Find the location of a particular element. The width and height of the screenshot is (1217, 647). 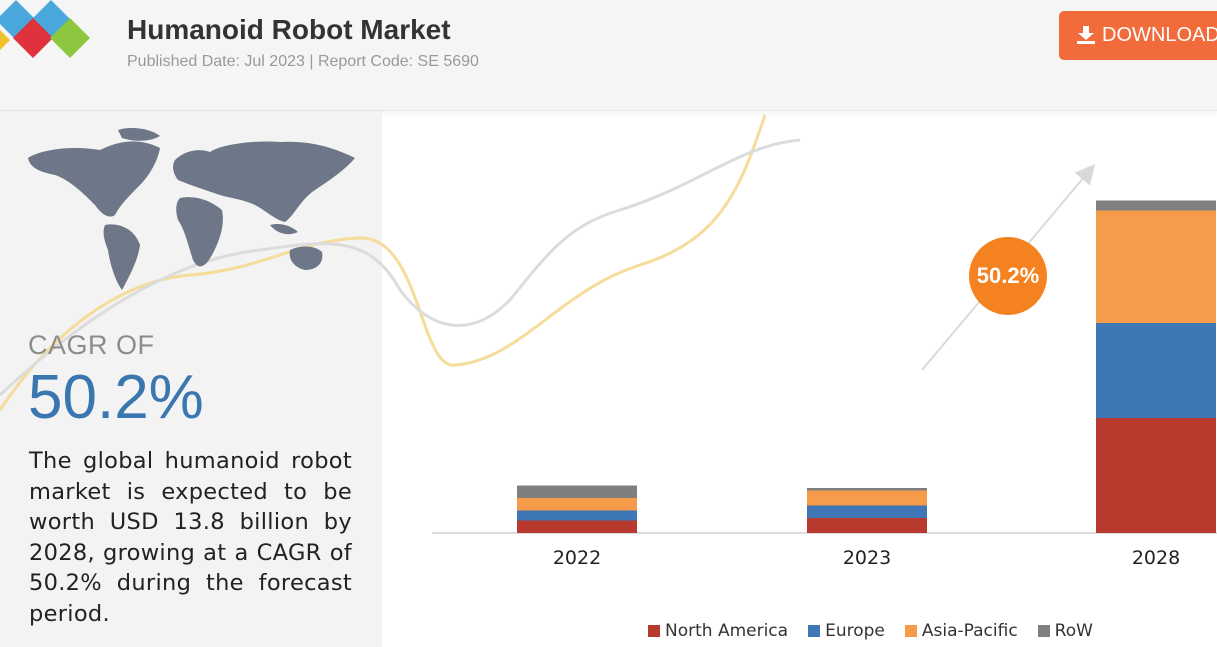

bar-europe-2023 is located at coordinates (867, 511).